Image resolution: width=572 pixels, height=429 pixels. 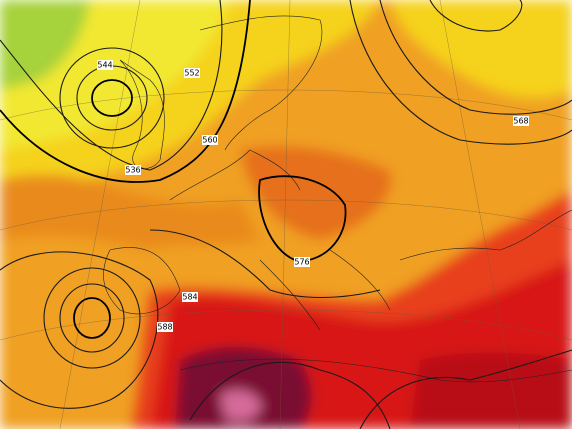 I want to click on contour-label: 552, so click(x=191, y=73).